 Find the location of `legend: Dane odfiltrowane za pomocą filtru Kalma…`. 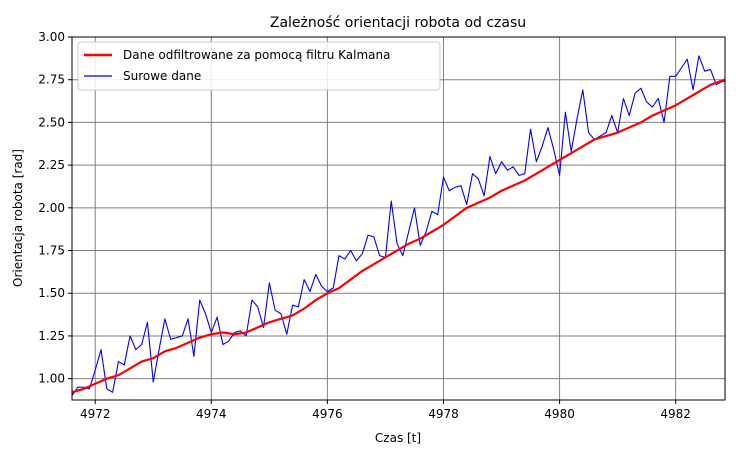

legend: Dane odfiltrowane za pomocą filtru Kalma… is located at coordinates (259, 66).